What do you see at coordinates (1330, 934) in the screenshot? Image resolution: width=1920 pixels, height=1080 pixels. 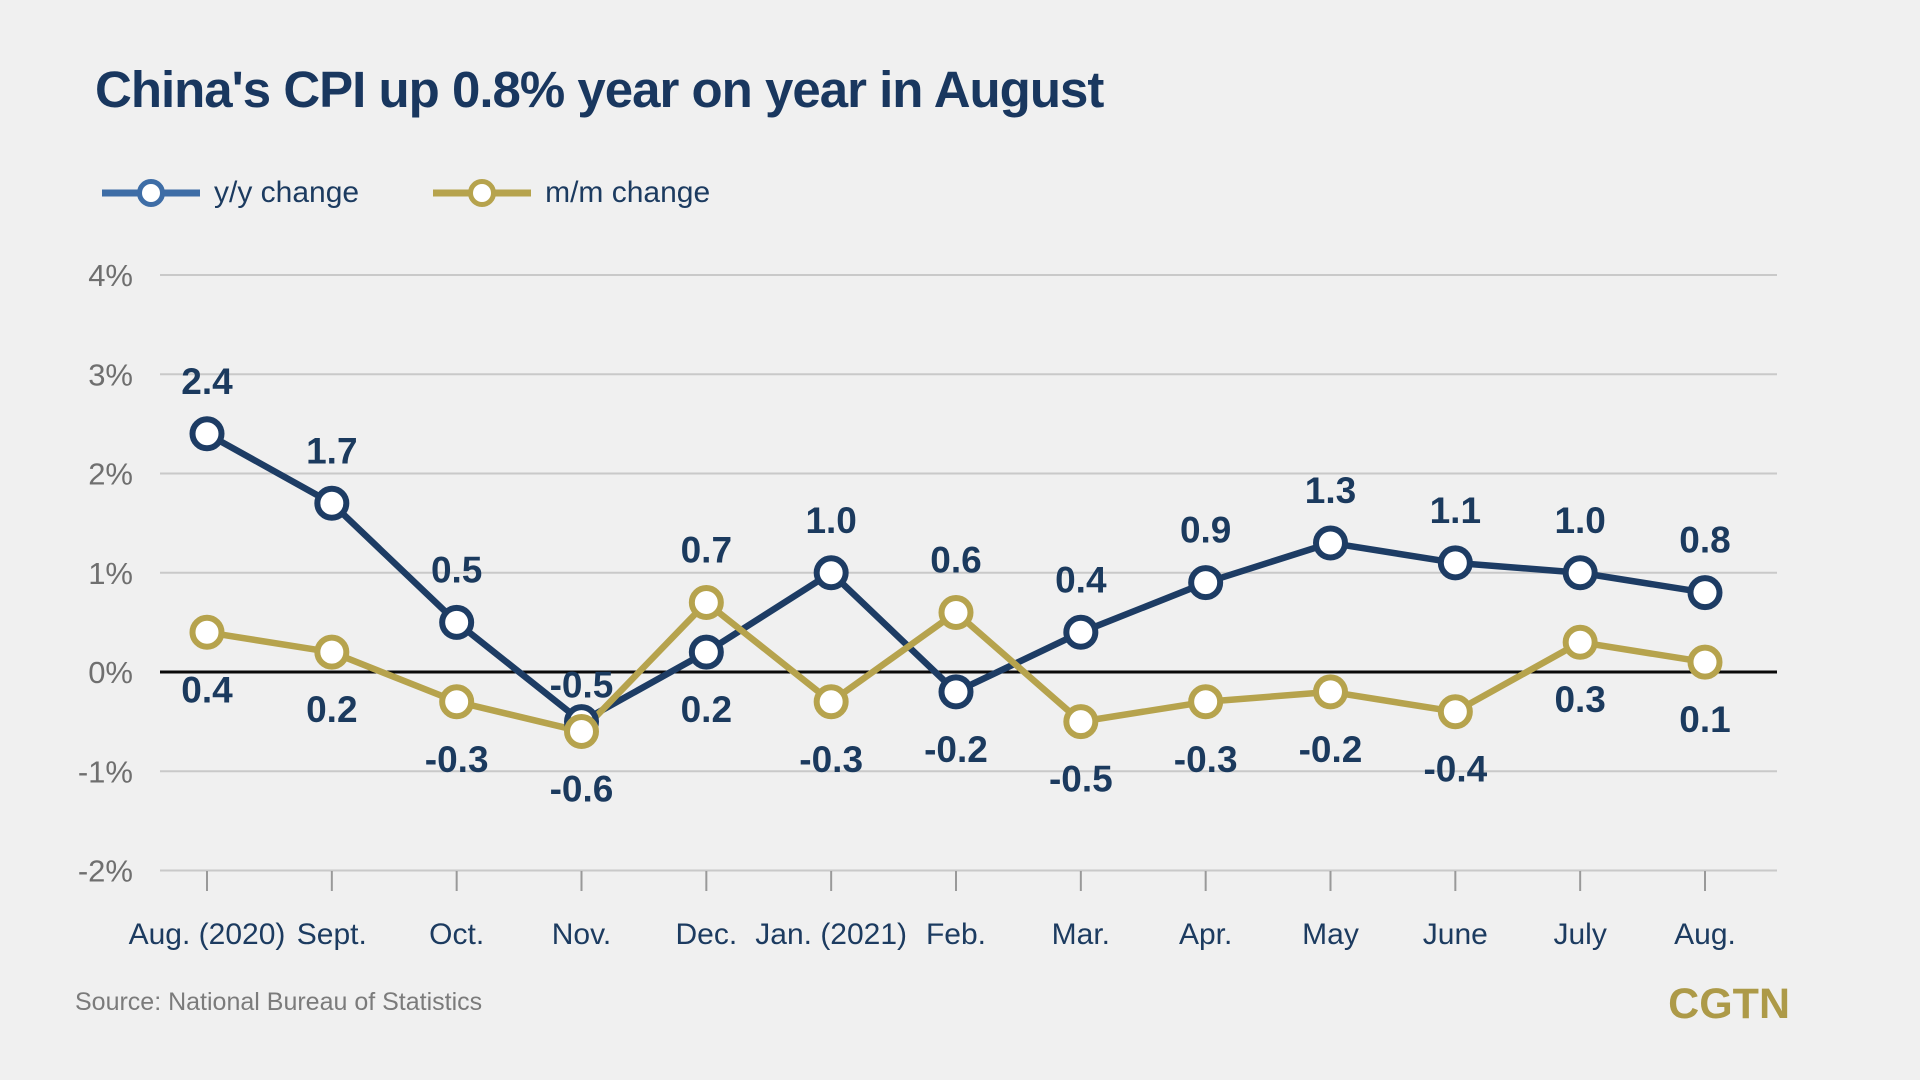 I see `x-tick-label: May` at bounding box center [1330, 934].